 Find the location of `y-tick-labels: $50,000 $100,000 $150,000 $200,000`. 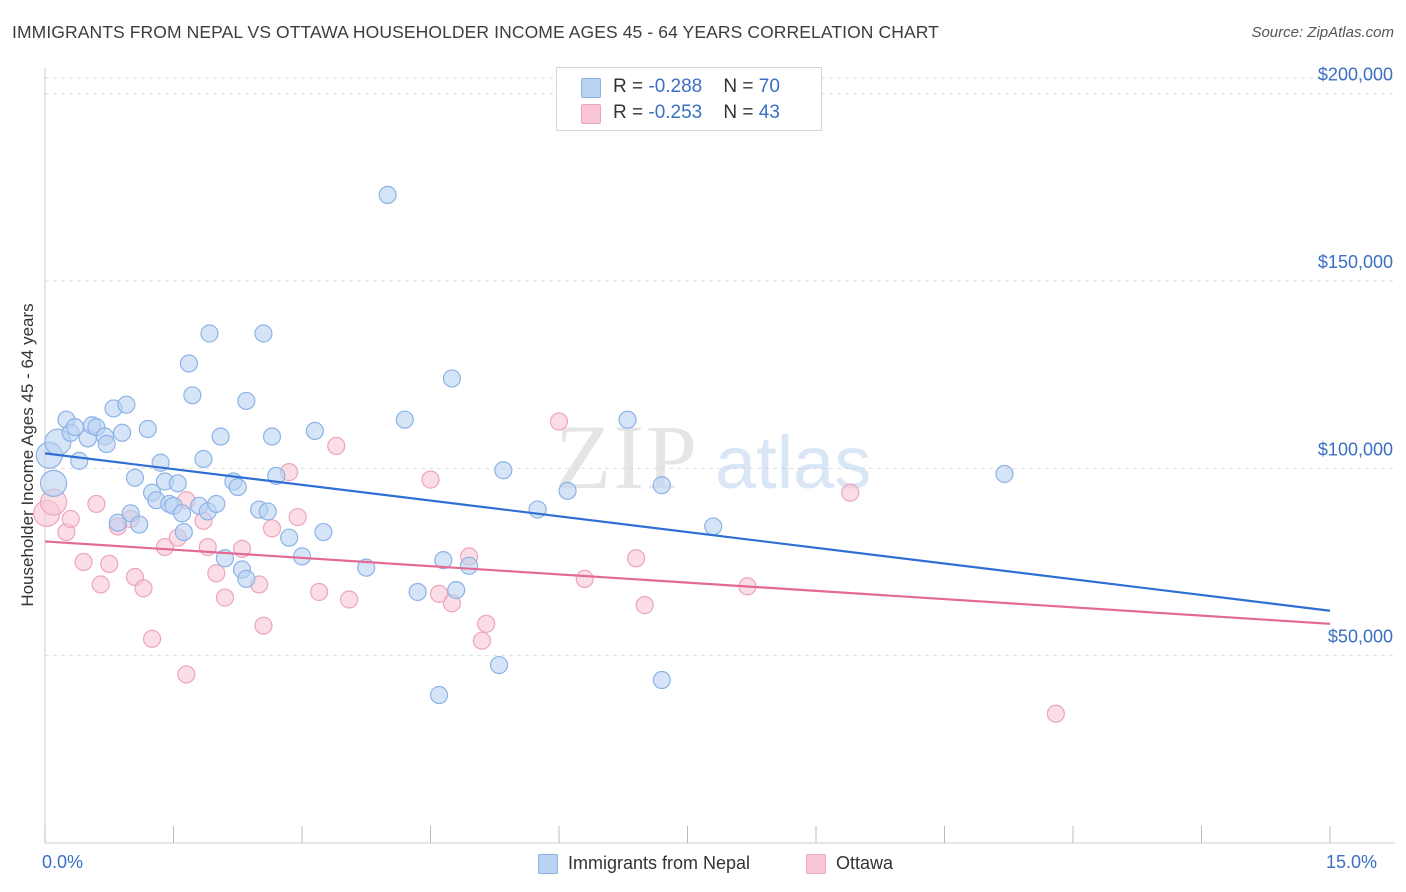

y-tick-labels: $50,000 $100,000 $150,000 $200,000 is located at coordinates (1355, 356).